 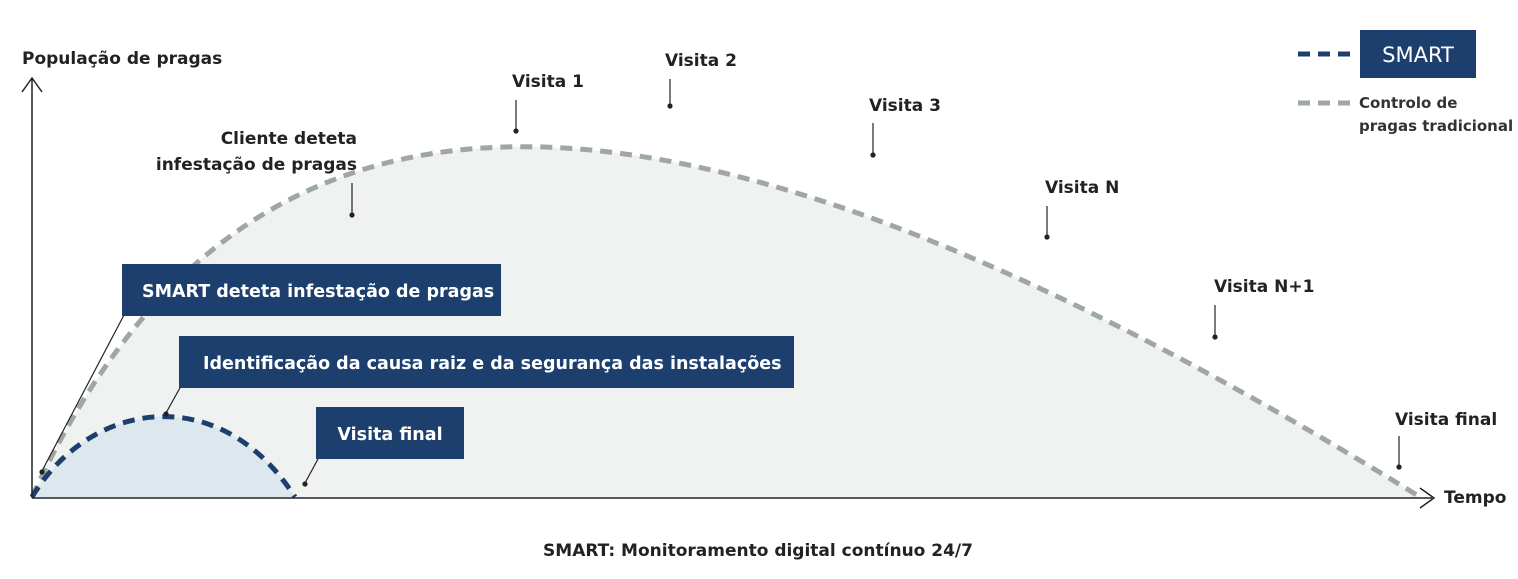 What do you see at coordinates (548, 82) in the screenshot?
I see `label-visit1: Visita 1` at bounding box center [548, 82].